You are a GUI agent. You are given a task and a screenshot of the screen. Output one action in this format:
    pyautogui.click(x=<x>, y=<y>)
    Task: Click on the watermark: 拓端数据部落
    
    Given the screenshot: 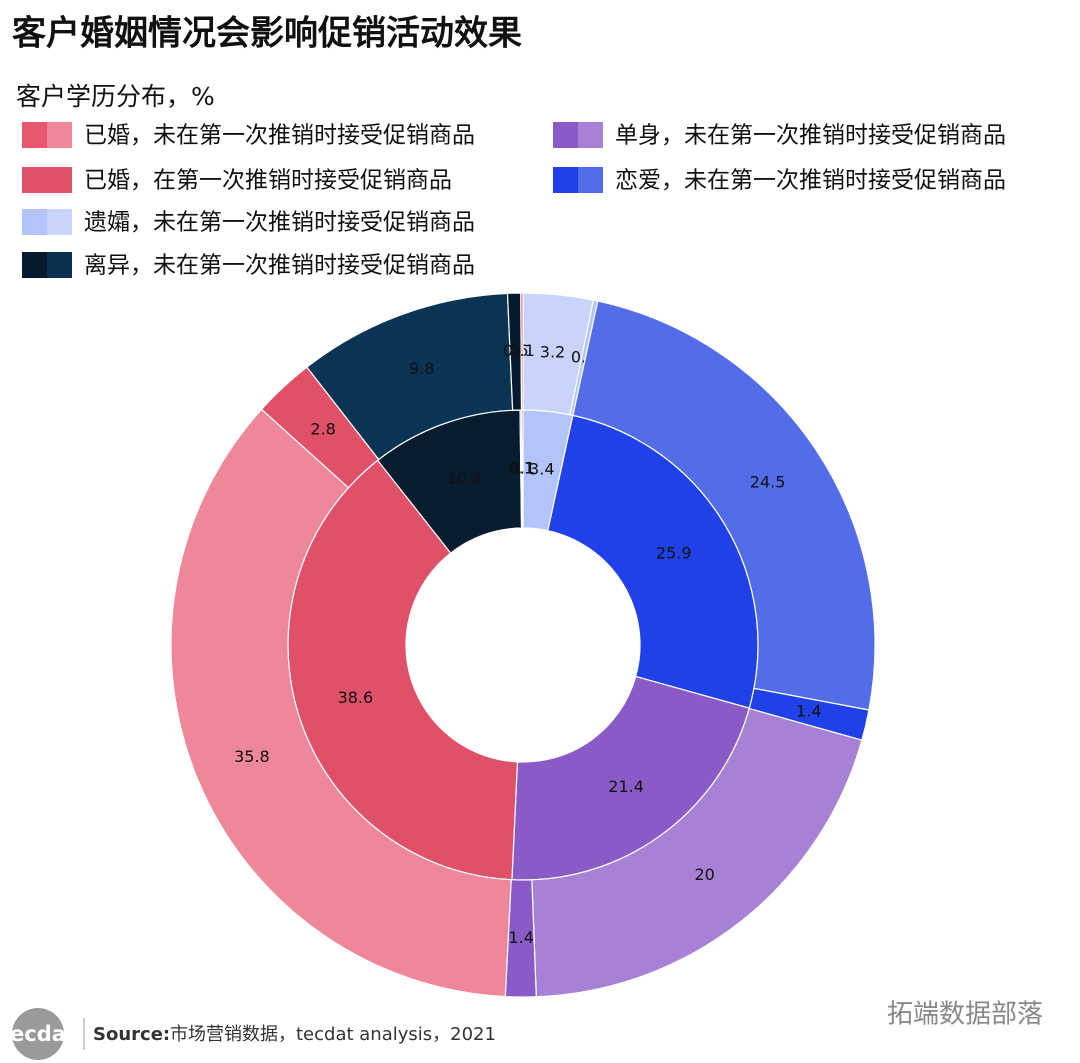 What is the action you would take?
    pyautogui.click(x=965, y=1015)
    